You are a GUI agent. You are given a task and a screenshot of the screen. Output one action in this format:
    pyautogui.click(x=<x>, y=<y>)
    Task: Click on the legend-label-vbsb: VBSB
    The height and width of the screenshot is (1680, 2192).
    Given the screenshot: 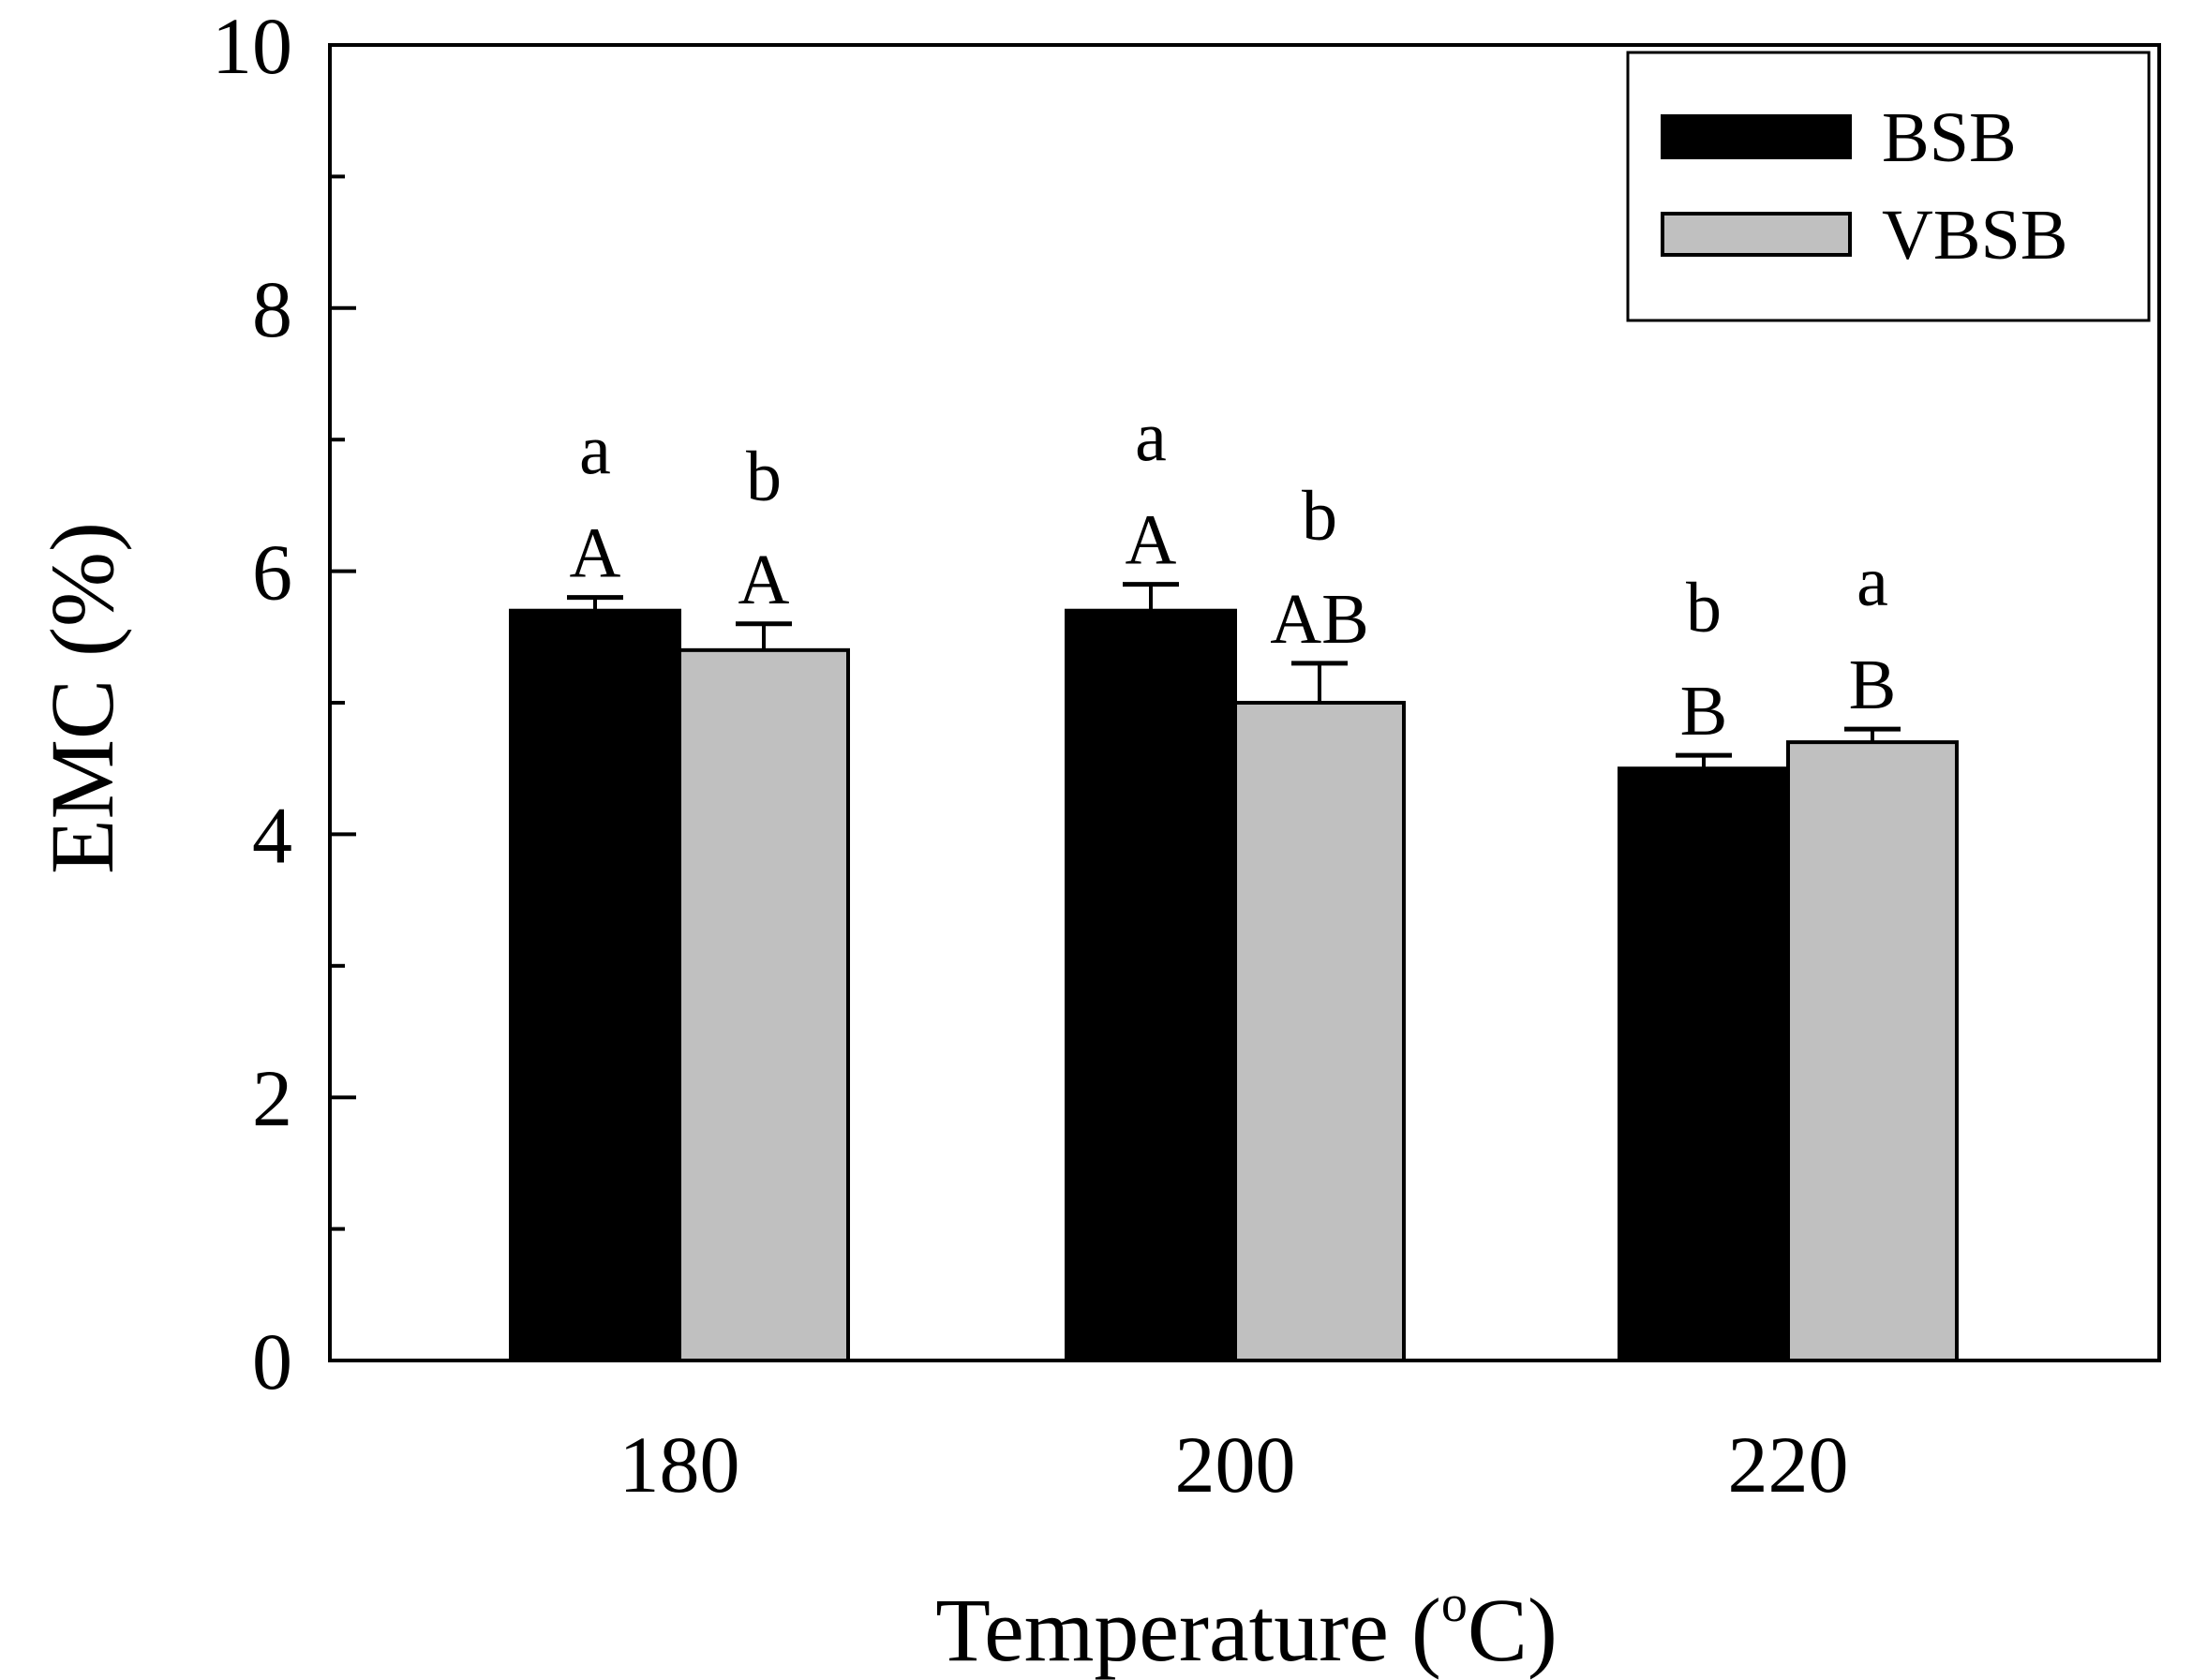 What is the action you would take?
    pyautogui.click(x=1975, y=235)
    